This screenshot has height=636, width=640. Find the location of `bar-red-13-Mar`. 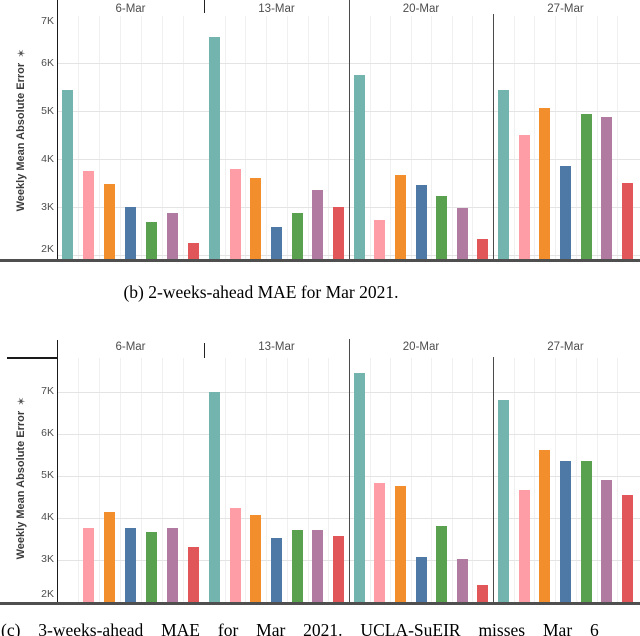

bar-red-13-Mar is located at coordinates (339, 569).